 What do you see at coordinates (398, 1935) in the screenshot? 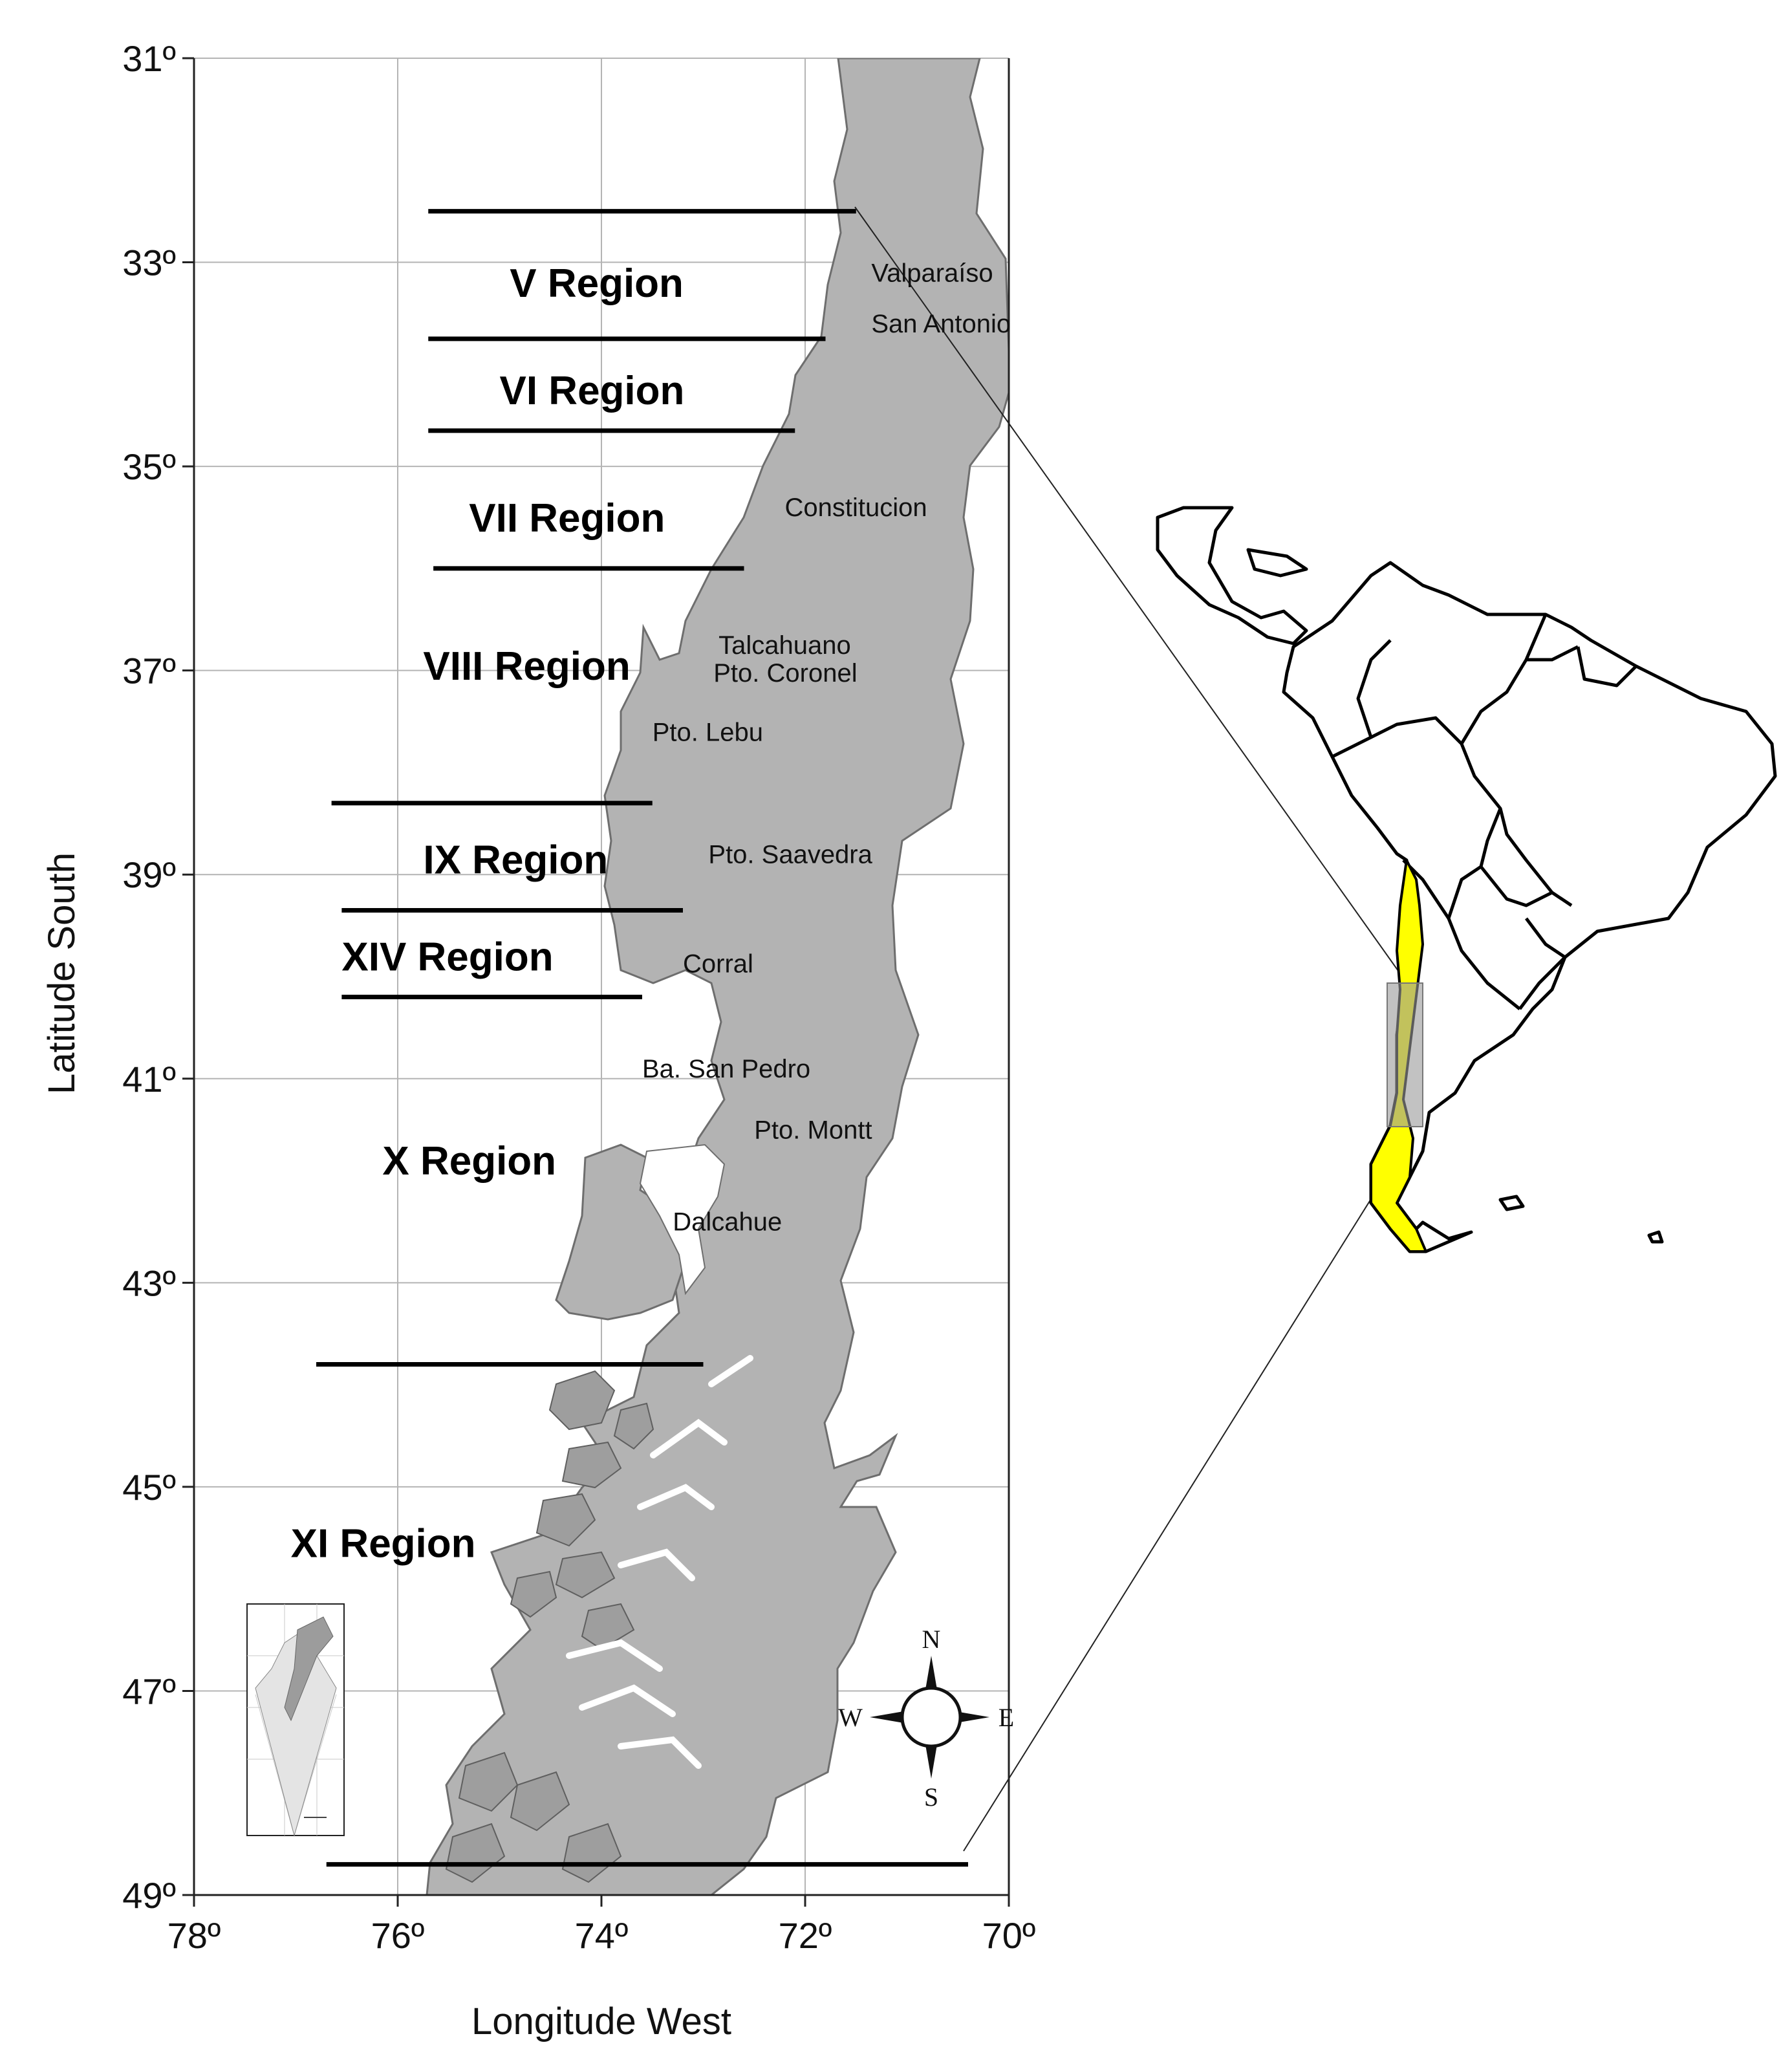
I see `x-tick-label: 76º` at bounding box center [398, 1935].